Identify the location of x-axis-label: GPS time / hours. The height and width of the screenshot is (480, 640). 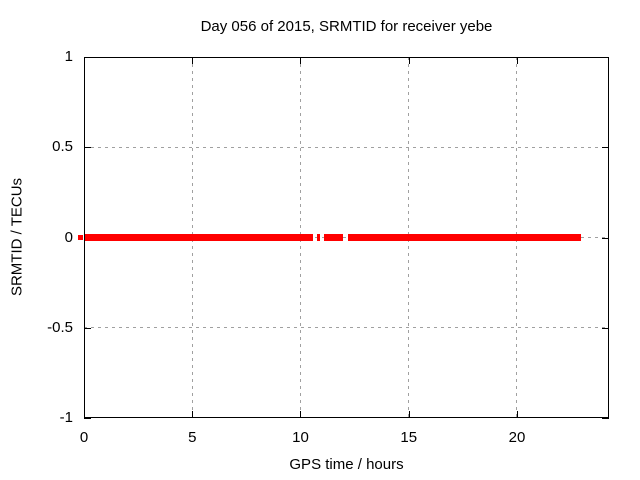
(346, 464).